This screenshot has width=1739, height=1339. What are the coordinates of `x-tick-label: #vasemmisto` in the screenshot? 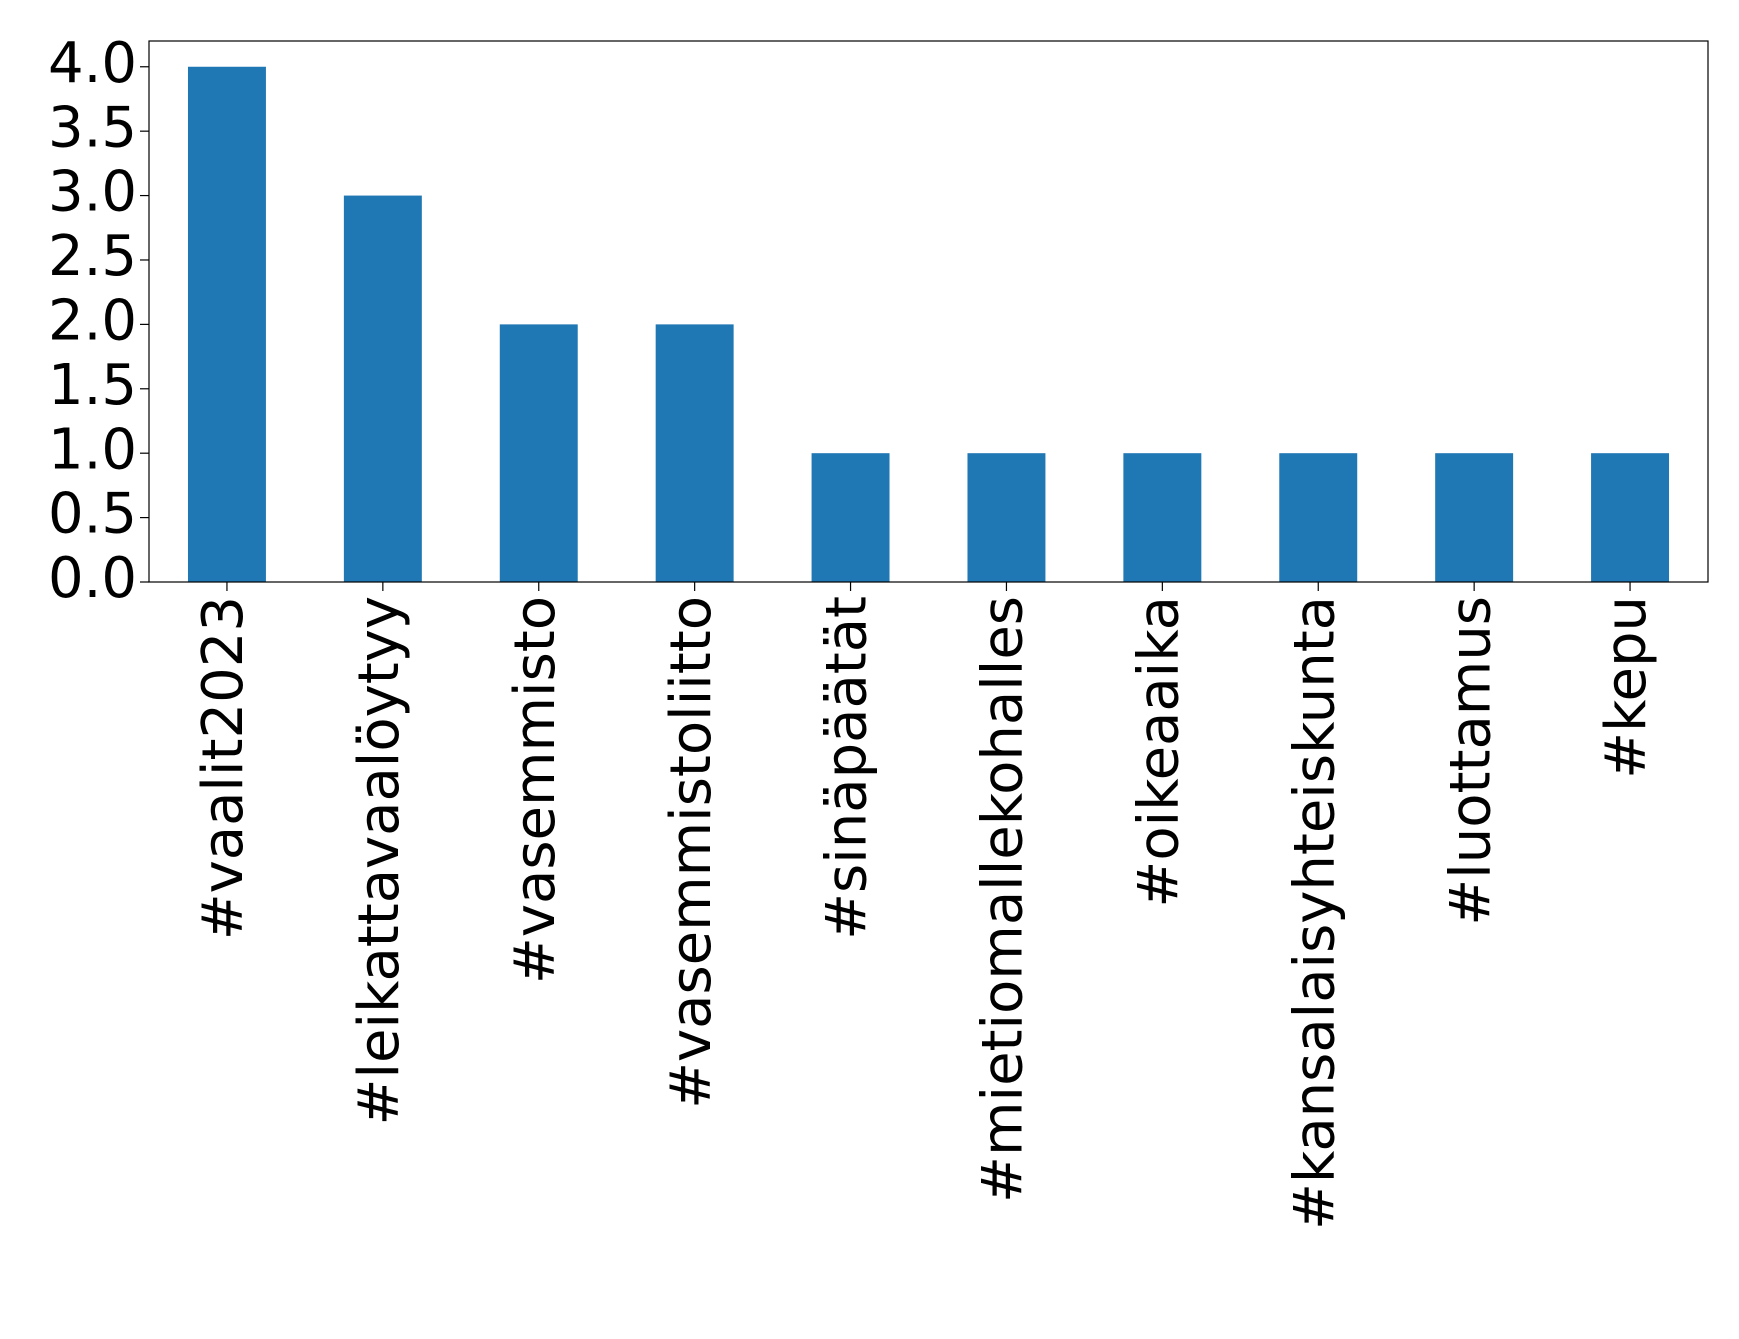 It's located at (535, 790).